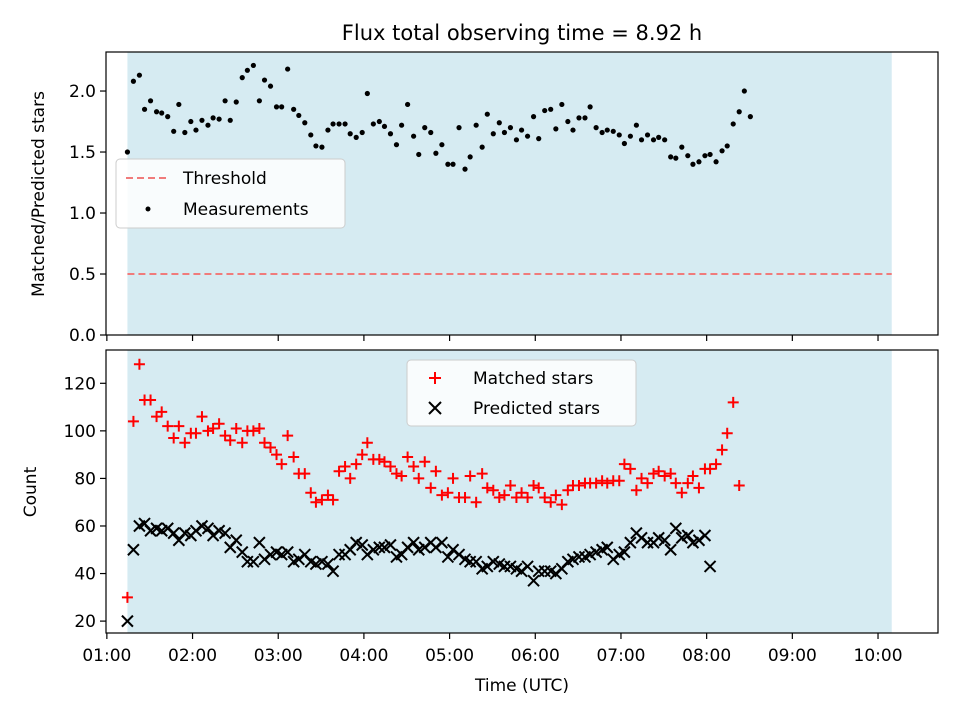  What do you see at coordinates (435, 408) in the screenshot?
I see `predicted-legend-swatch` at bounding box center [435, 408].